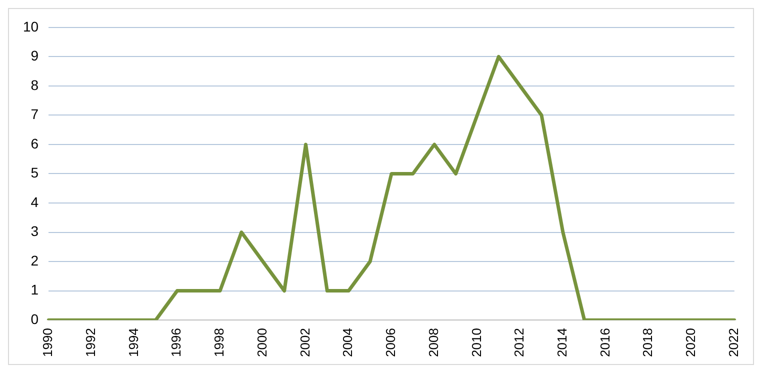 This screenshot has width=764, height=375. I want to click on y-tick-label: 7, so click(34, 114).